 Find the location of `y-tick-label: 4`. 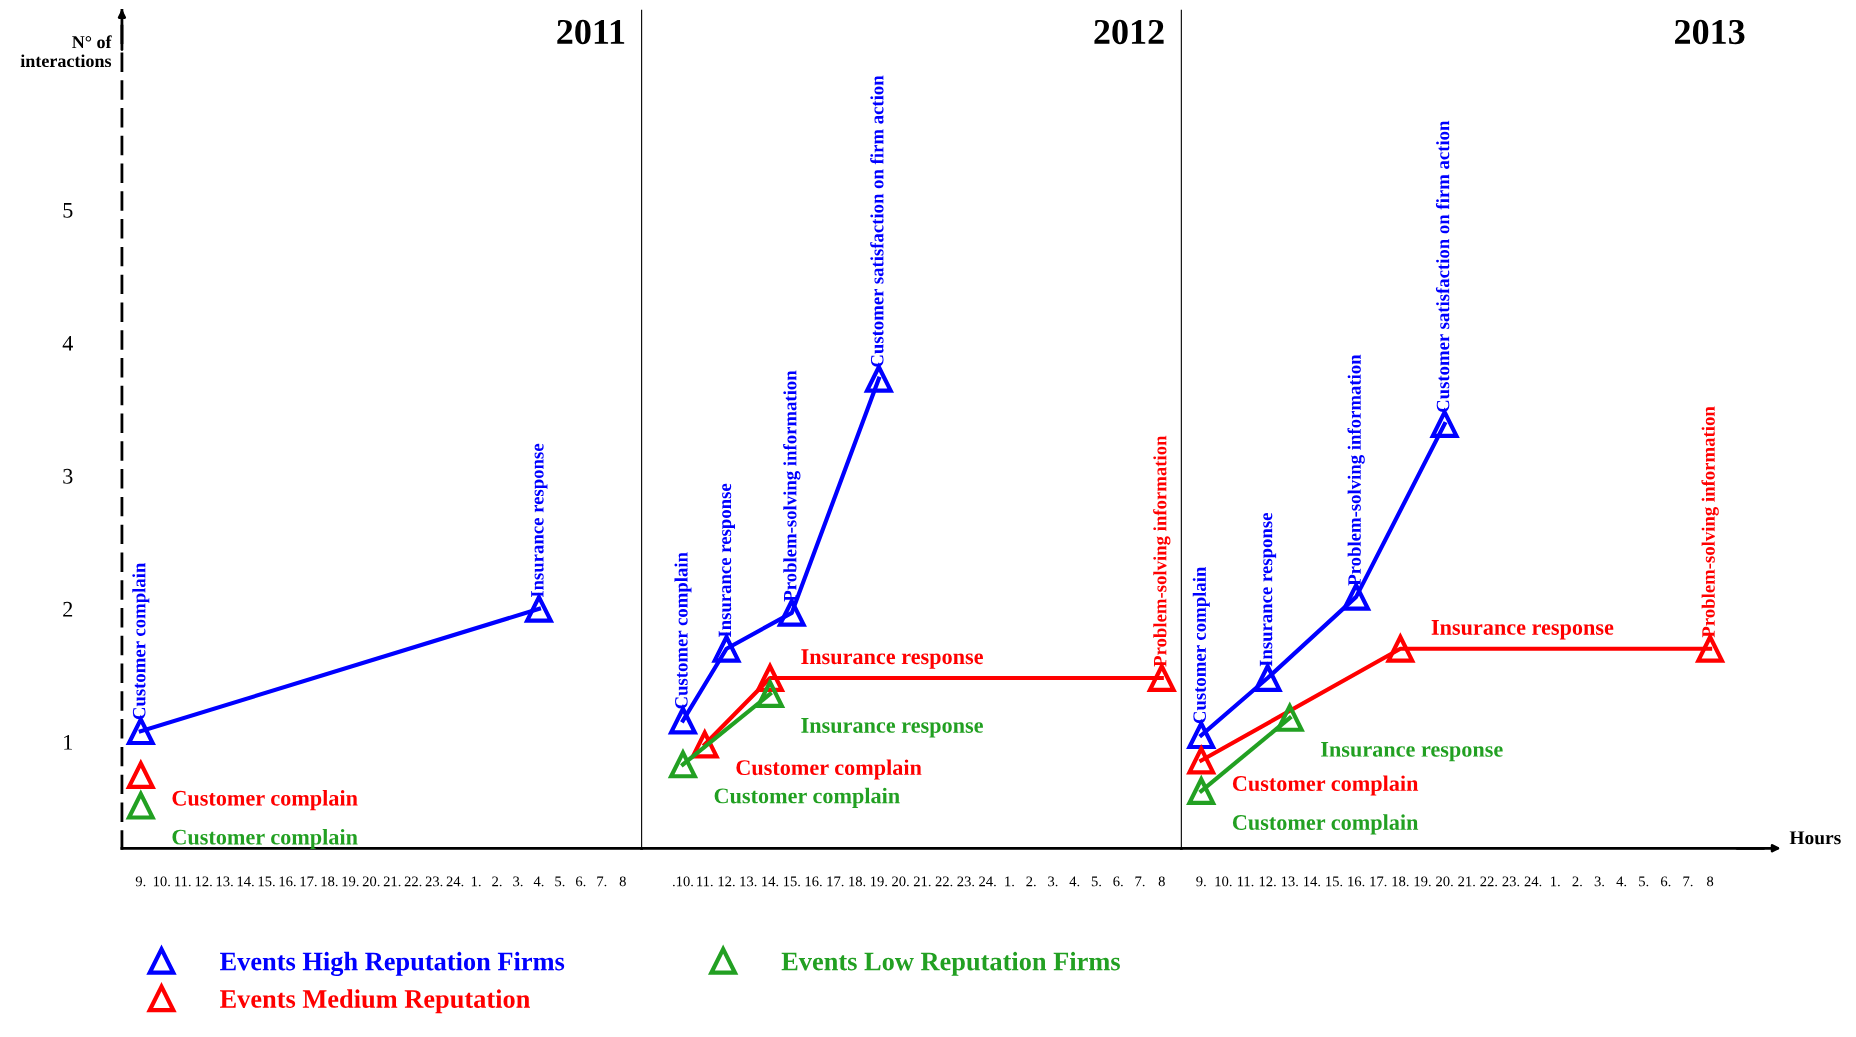

y-tick-label: 4 is located at coordinates (67, 343).